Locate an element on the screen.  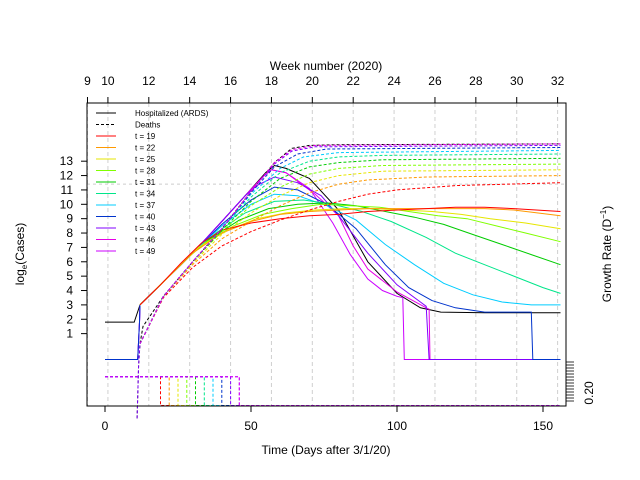
legend-label: t = 49 is located at coordinates (145, 251).